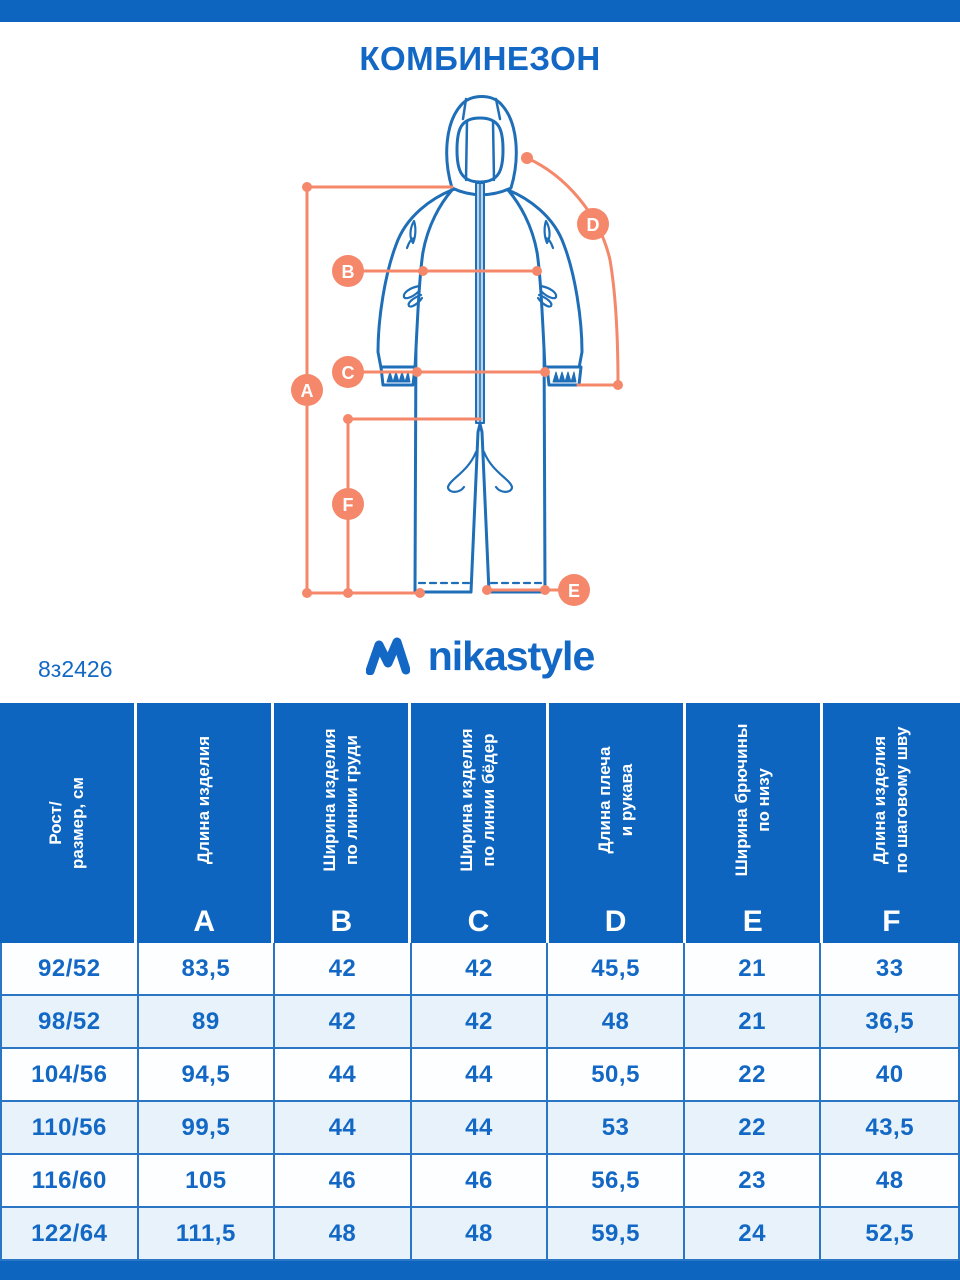 The image size is (960, 1280). I want to click on column-header-A: Длина изделия A, so click(206, 823).